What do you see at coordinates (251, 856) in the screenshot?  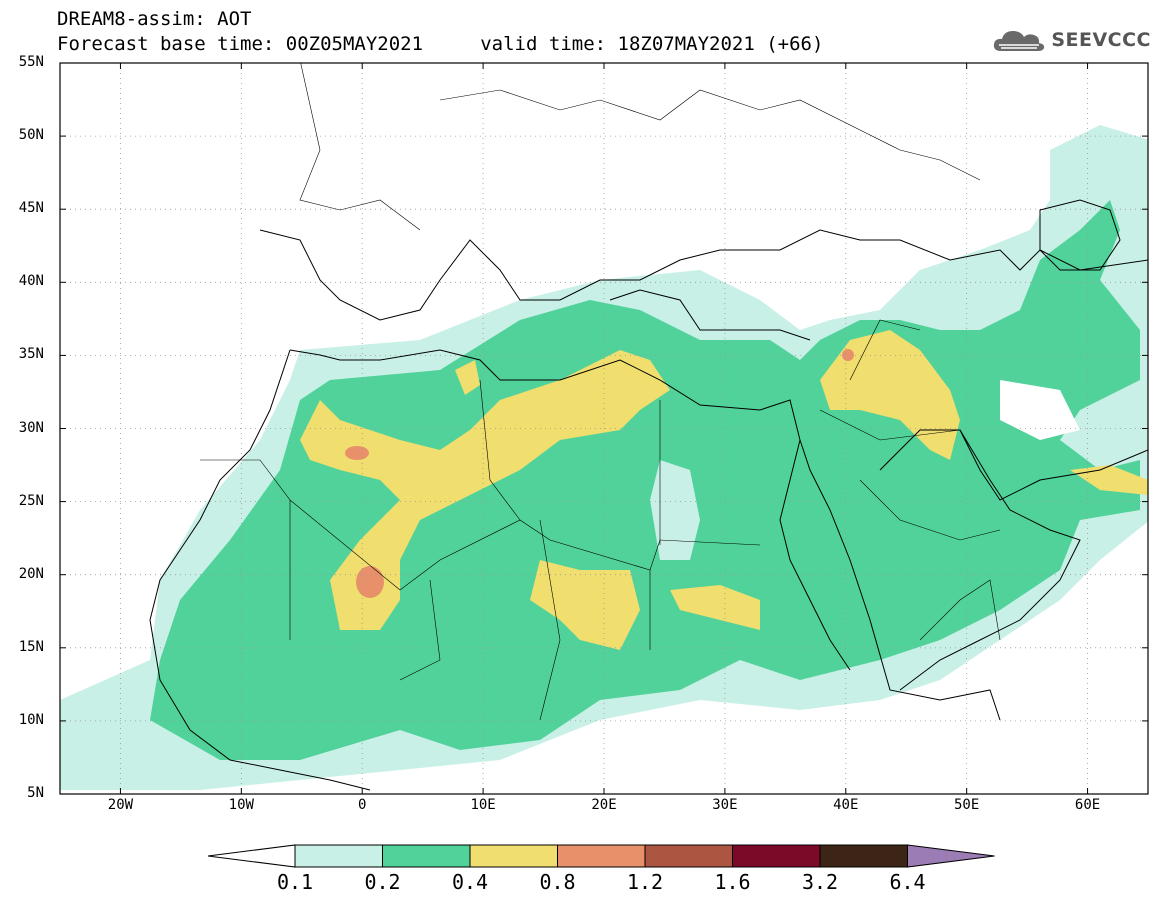 I see `colorbar-low-triangle` at bounding box center [251, 856].